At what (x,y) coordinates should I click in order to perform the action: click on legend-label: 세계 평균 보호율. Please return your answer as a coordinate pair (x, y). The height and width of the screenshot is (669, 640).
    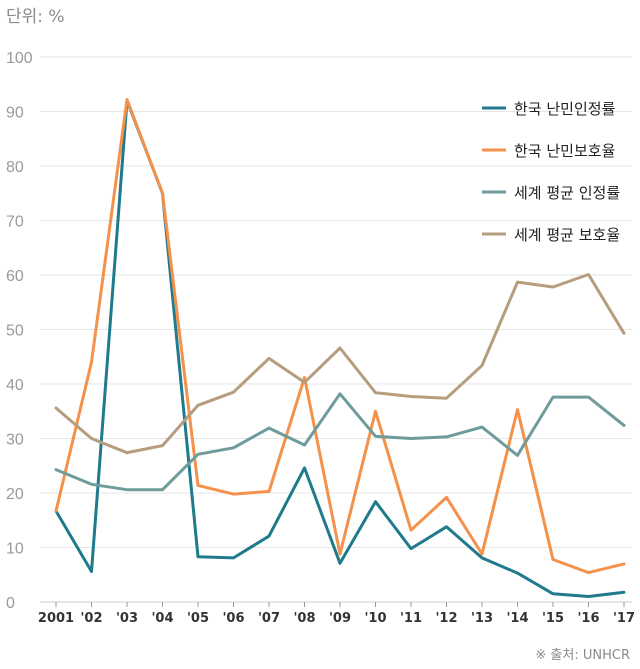
    Looking at the image, I should click on (567, 235).